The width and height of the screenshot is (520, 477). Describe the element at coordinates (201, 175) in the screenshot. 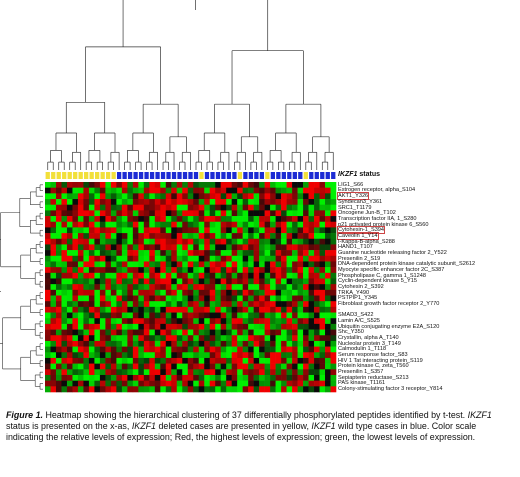

I see `status-cell-deleted` at that location.